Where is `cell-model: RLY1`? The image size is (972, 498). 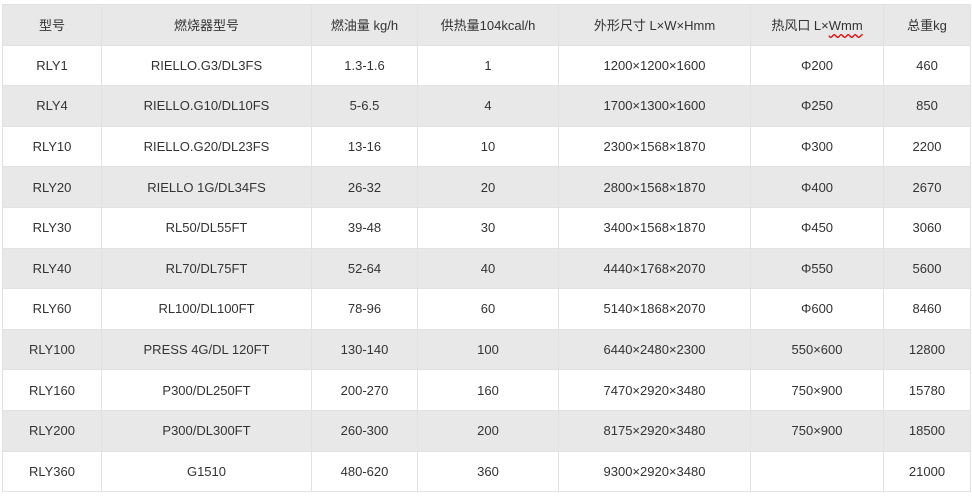
cell-model: RLY1 is located at coordinates (52, 65).